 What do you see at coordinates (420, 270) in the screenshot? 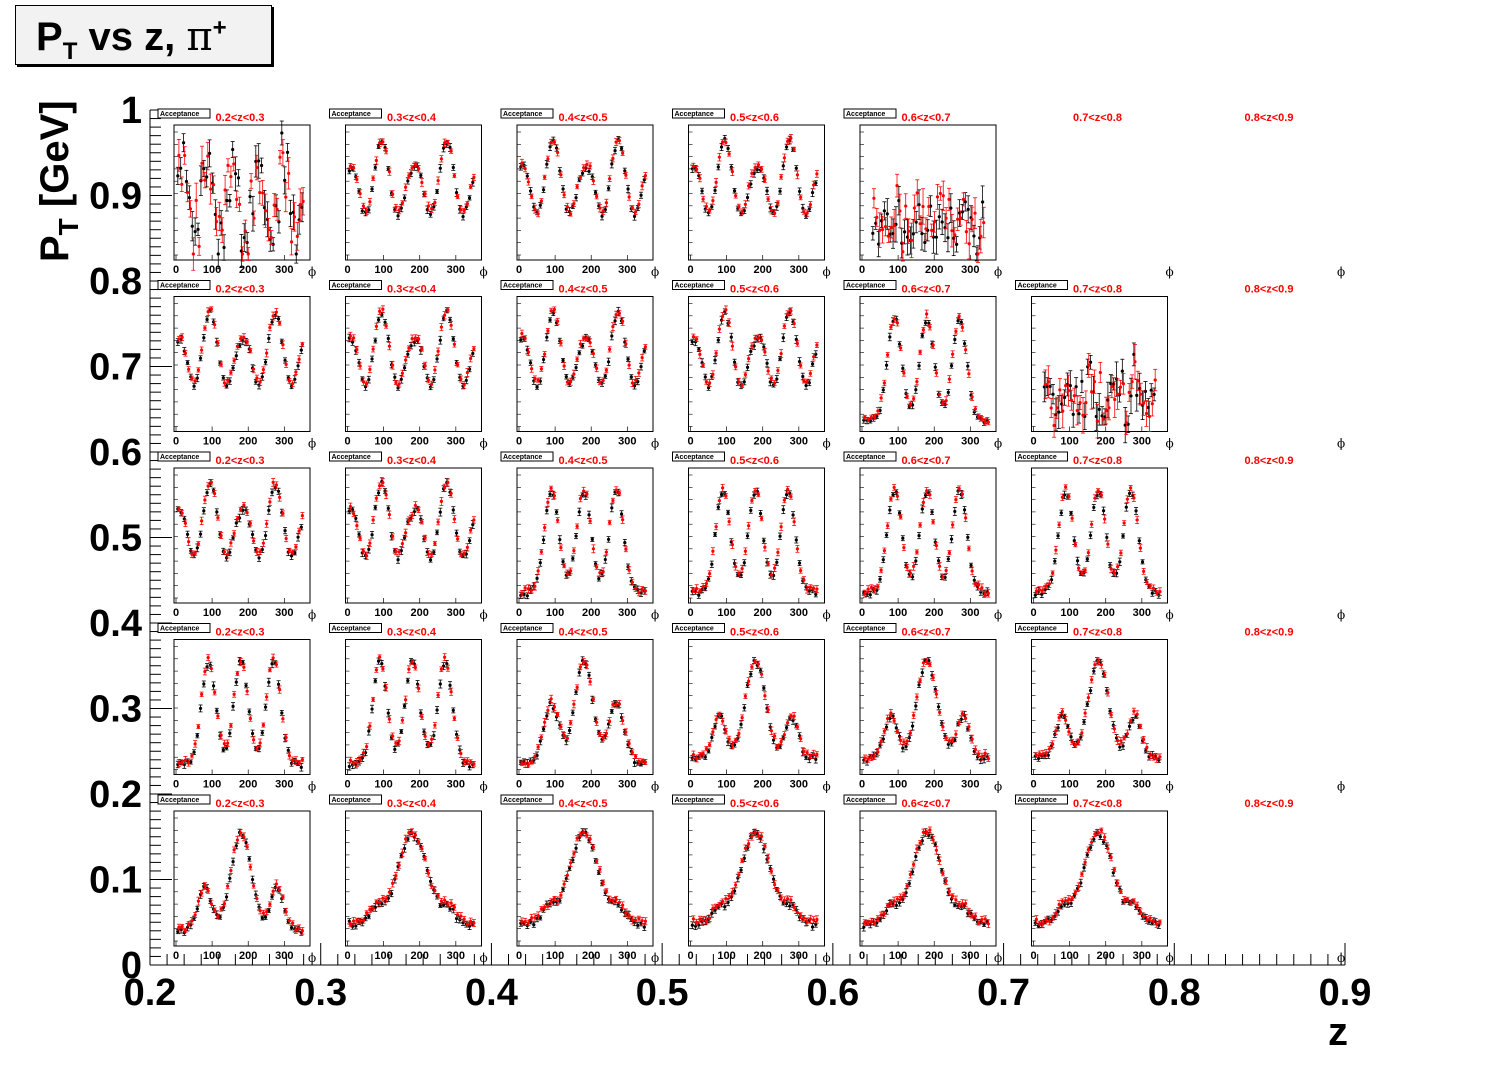
I see `panel-x-tick-label: 200` at bounding box center [420, 270].